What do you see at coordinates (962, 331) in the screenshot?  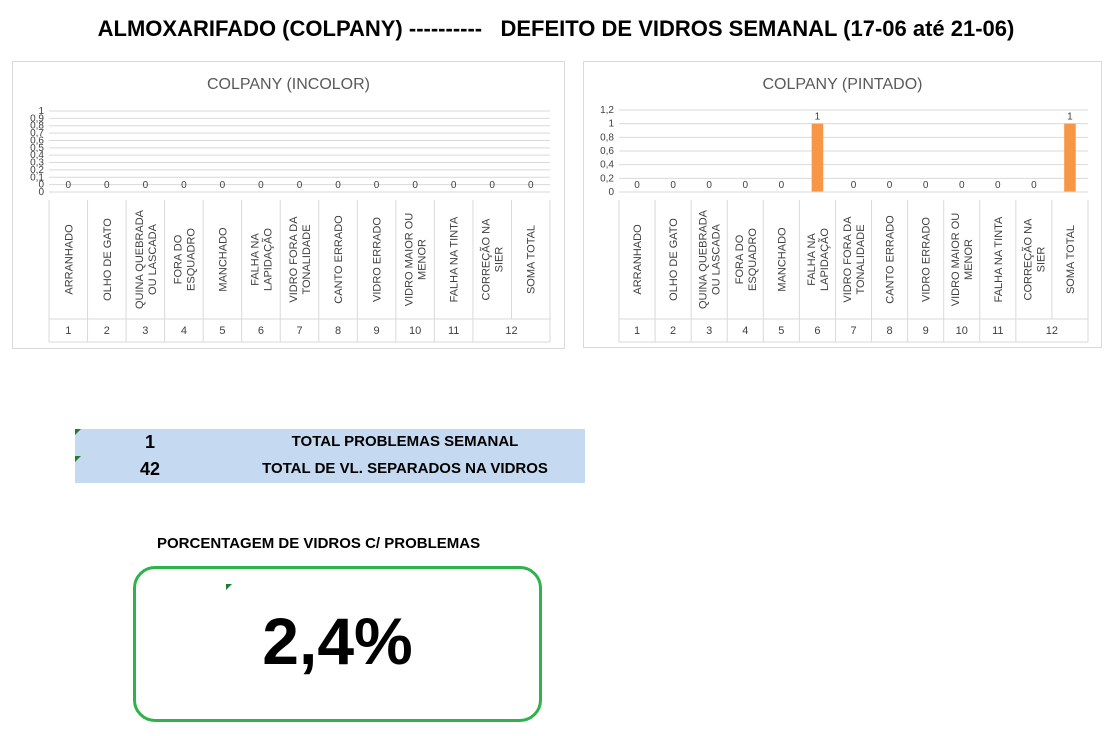 I see `category-number: 10` at bounding box center [962, 331].